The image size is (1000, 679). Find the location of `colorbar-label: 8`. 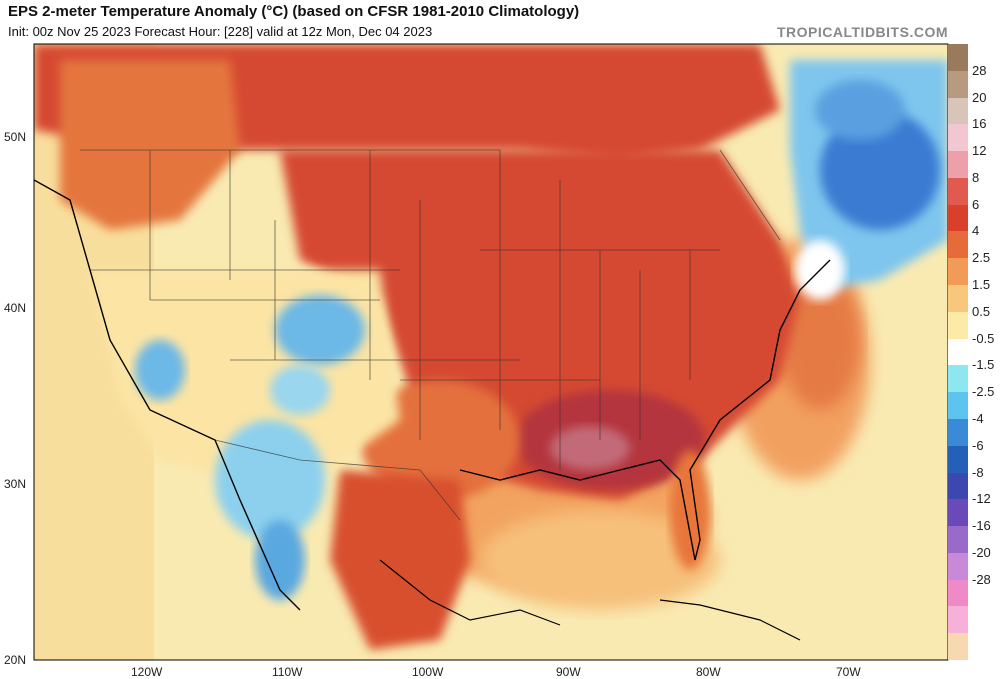

colorbar-label: 8 is located at coordinates (976, 177).